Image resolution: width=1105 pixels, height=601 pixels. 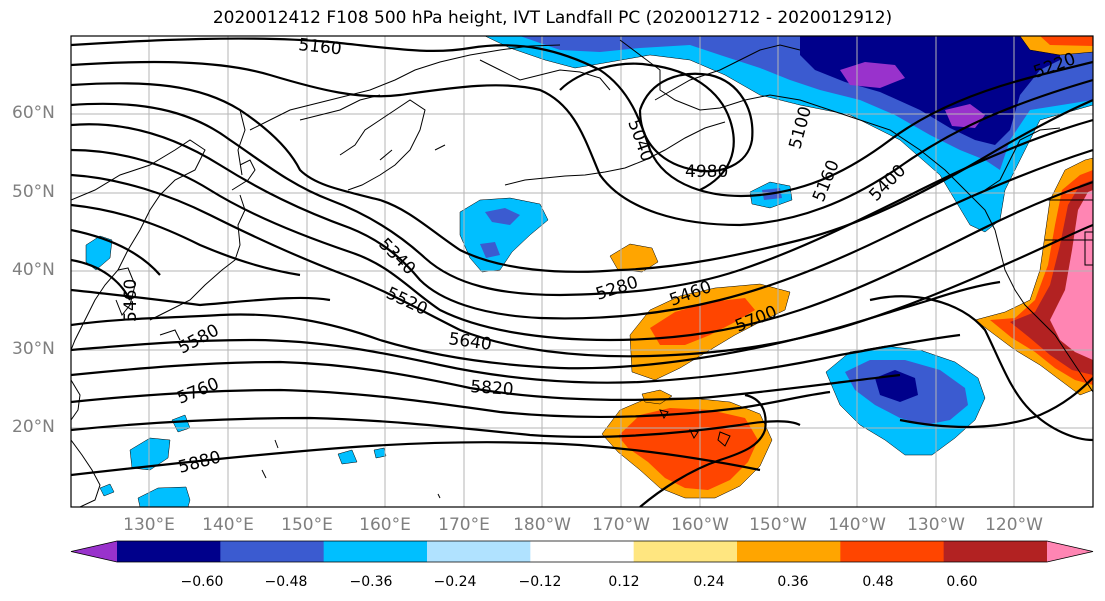 I want to click on colorbar-tick: 0.48, so click(x=878, y=582).